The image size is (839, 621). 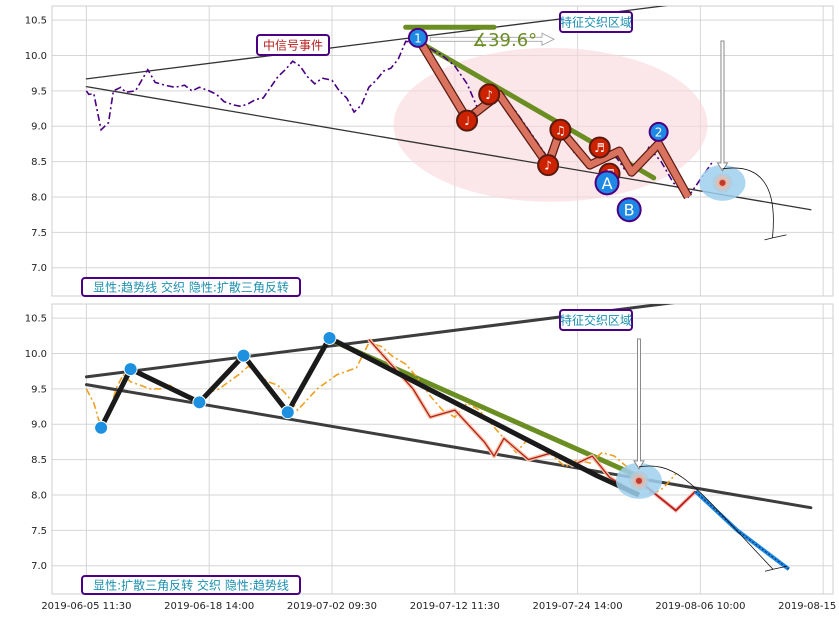 What do you see at coordinates (86, 606) in the screenshot?
I see `x-tick-label: 2019-06-05 11:30` at bounding box center [86, 606].